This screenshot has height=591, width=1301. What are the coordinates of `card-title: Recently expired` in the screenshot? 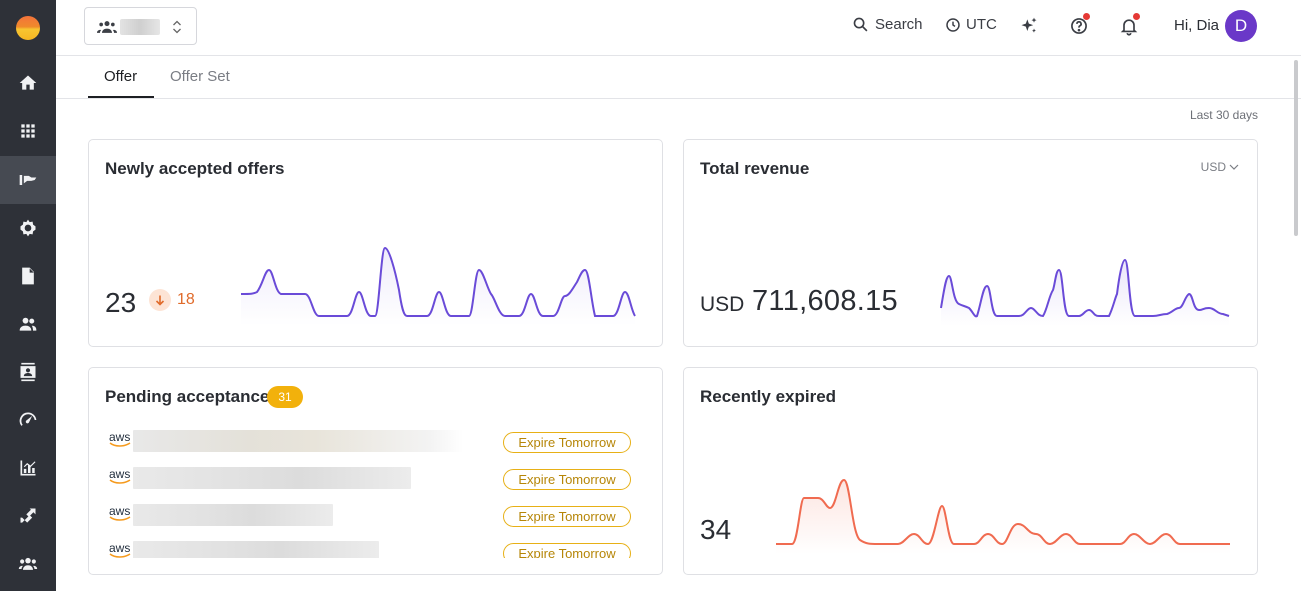 It's located at (768, 396).